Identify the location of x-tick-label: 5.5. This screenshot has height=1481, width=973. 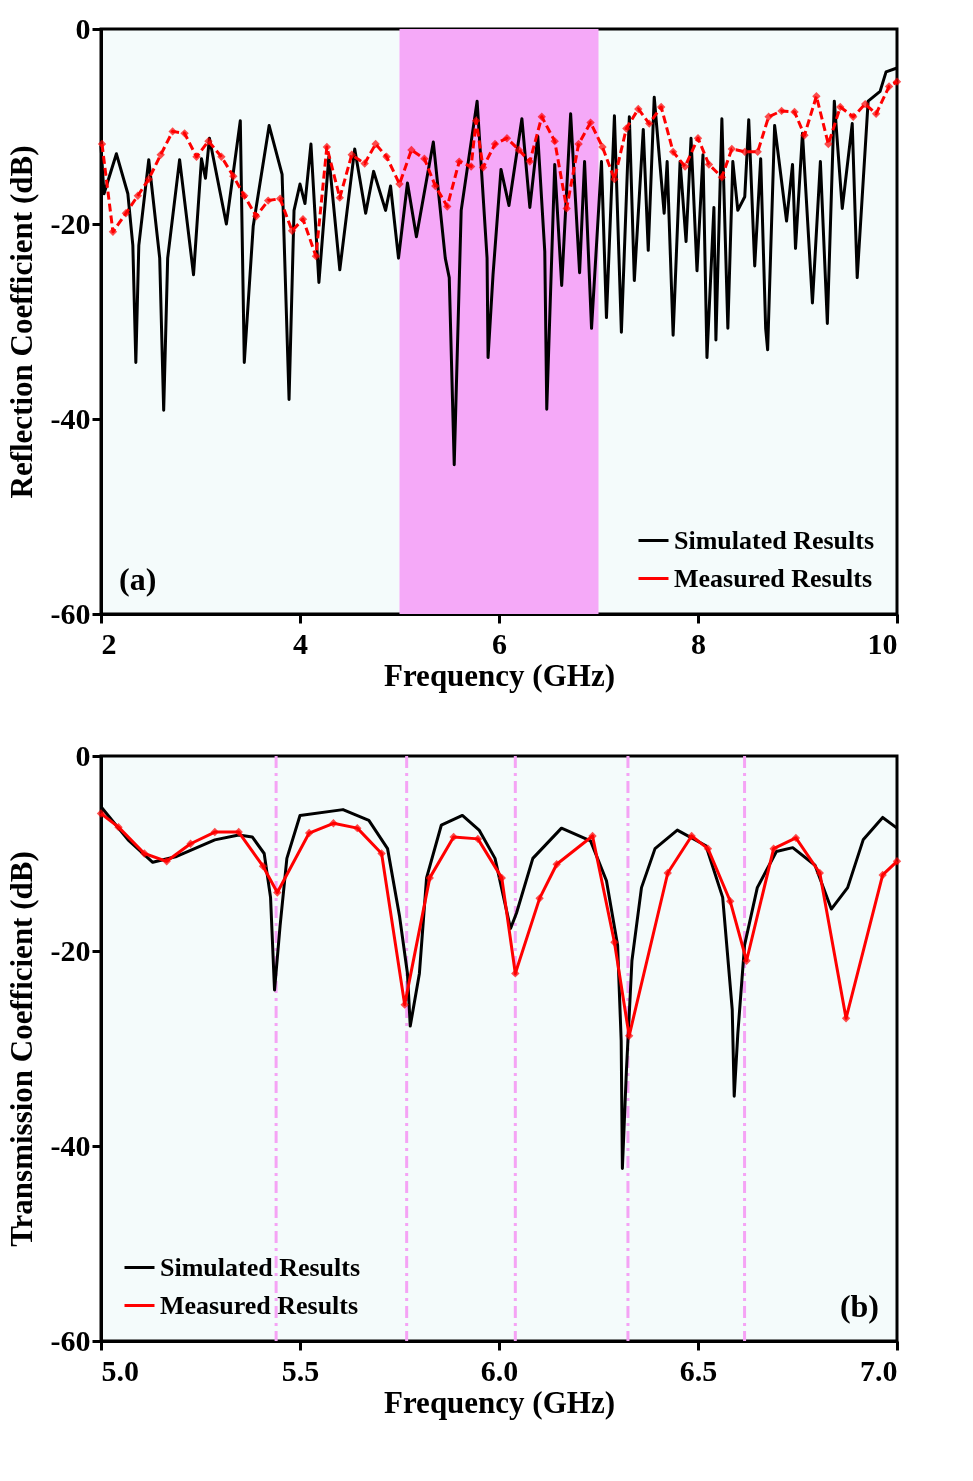
(300, 1370).